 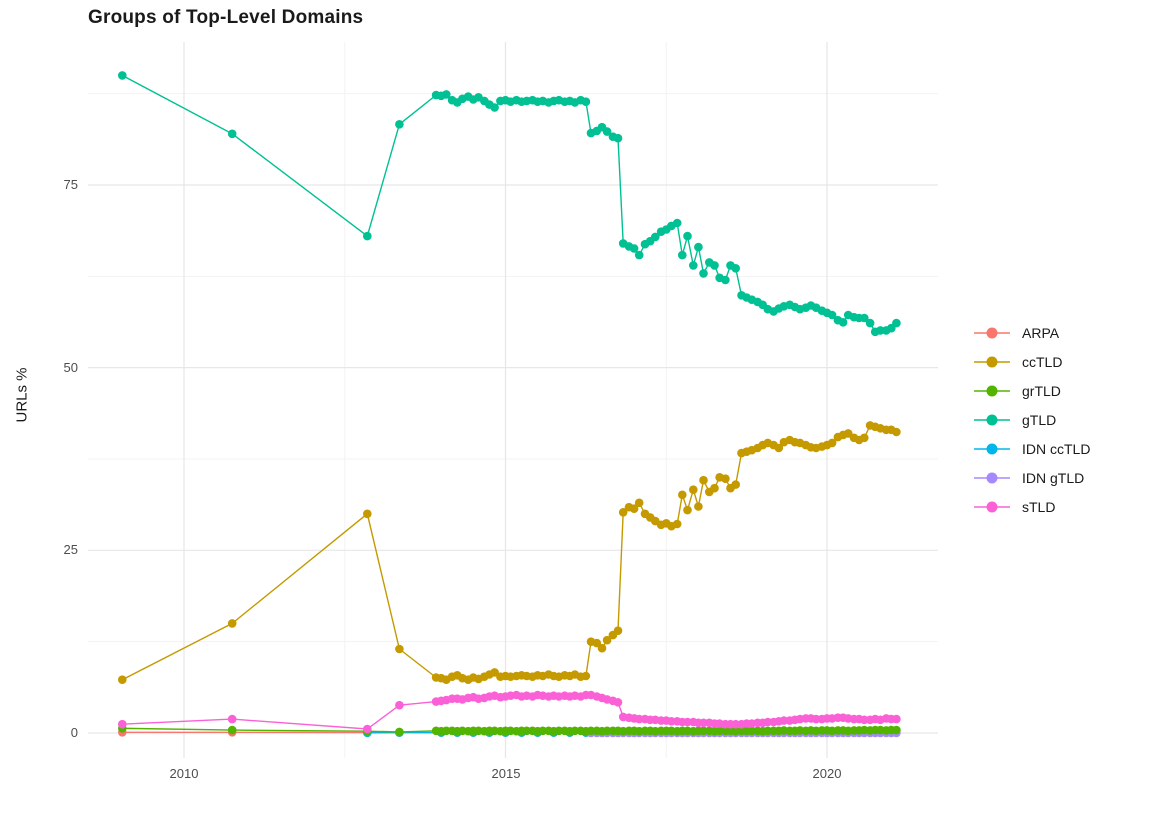 What do you see at coordinates (1041, 332) in the screenshot?
I see `legend-label: ARPA` at bounding box center [1041, 332].